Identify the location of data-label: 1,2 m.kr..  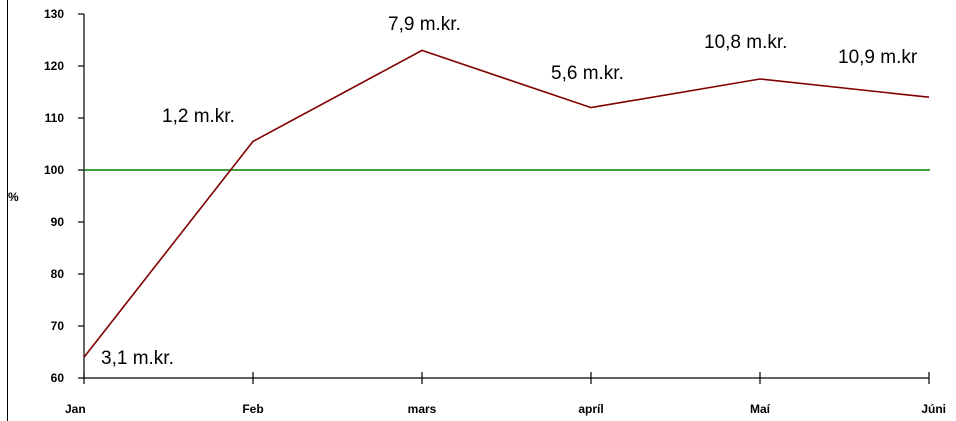
(198, 116).